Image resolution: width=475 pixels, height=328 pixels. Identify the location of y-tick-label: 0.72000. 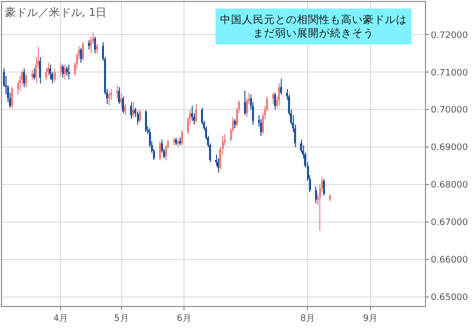
(449, 35).